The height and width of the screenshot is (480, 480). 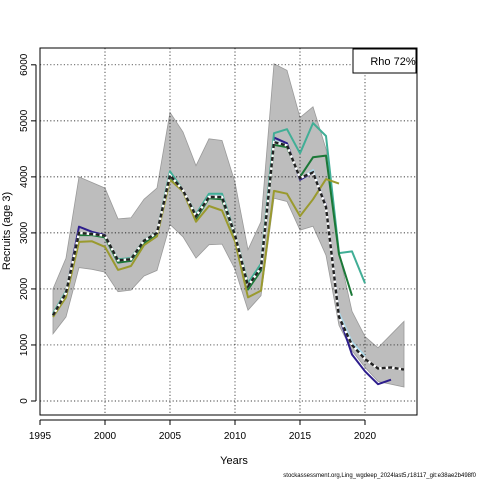 What do you see at coordinates (235, 436) in the screenshot?
I see `x-tick-label: 2010` at bounding box center [235, 436].